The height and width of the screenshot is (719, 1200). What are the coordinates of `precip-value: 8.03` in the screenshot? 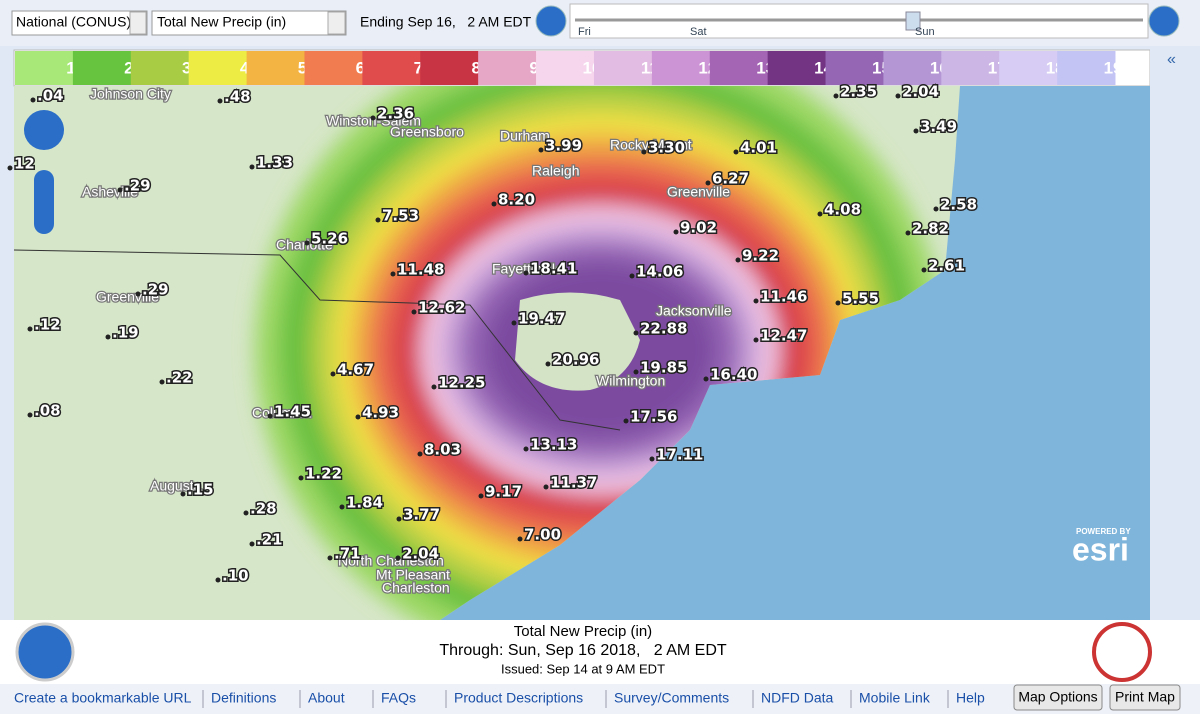 It's located at (442, 450).